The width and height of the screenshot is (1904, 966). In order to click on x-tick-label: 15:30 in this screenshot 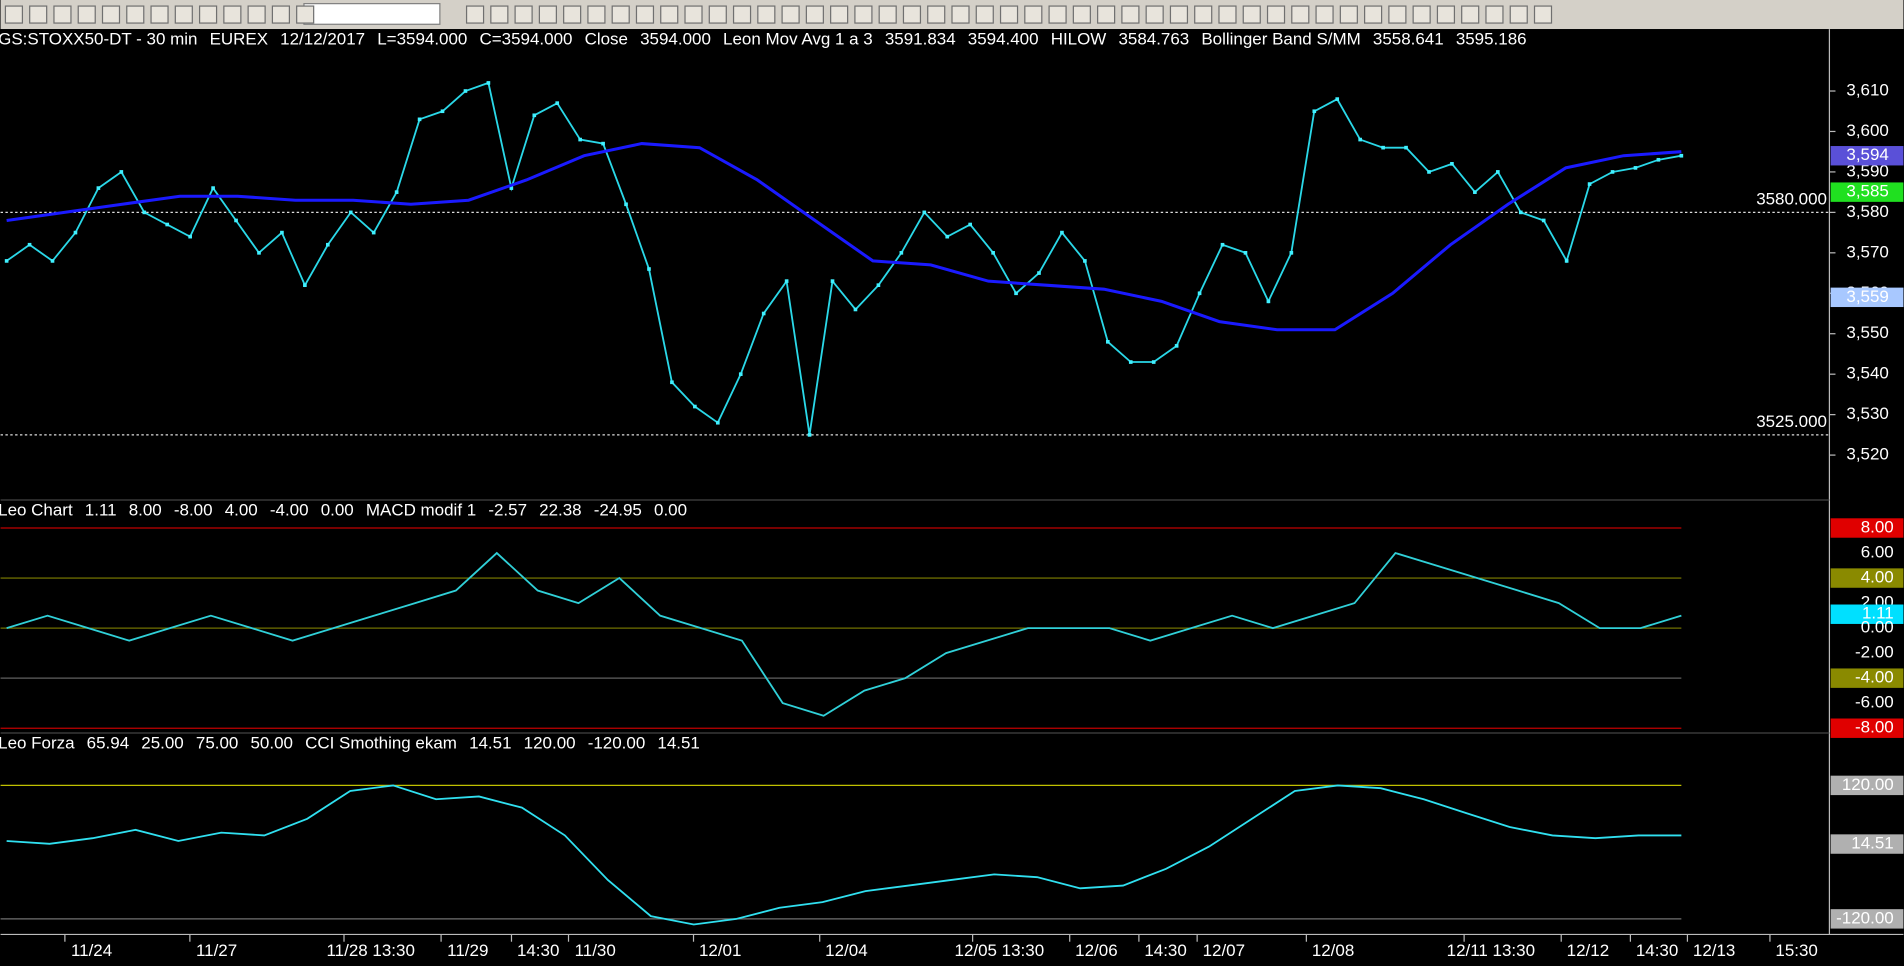, I will do `click(1796, 950)`.